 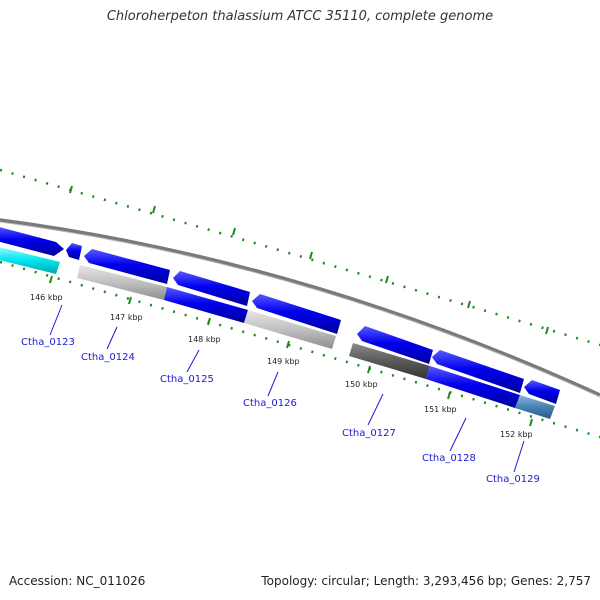 I want to click on gene-label-ctha-0129: Ctha_0129, so click(x=513, y=479).